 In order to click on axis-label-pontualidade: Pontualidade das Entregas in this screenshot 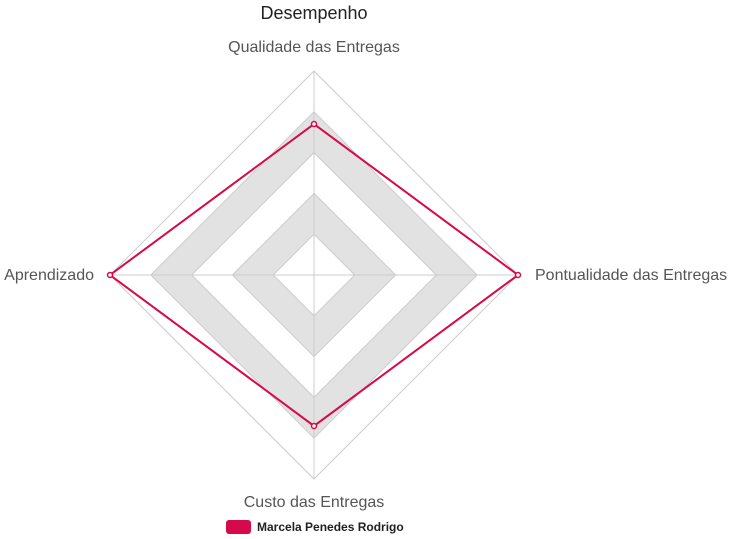, I will do `click(631, 275)`.